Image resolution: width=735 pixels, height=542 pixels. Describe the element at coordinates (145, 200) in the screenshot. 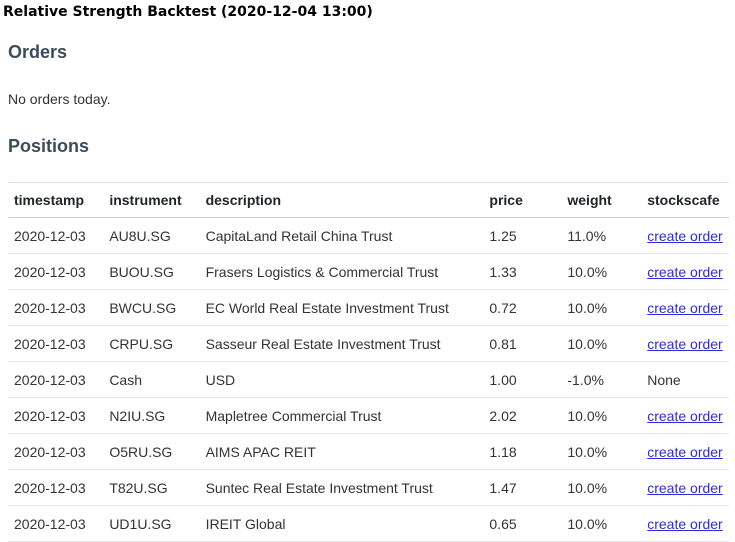

I see `column-header-instrument: instrument` at that location.